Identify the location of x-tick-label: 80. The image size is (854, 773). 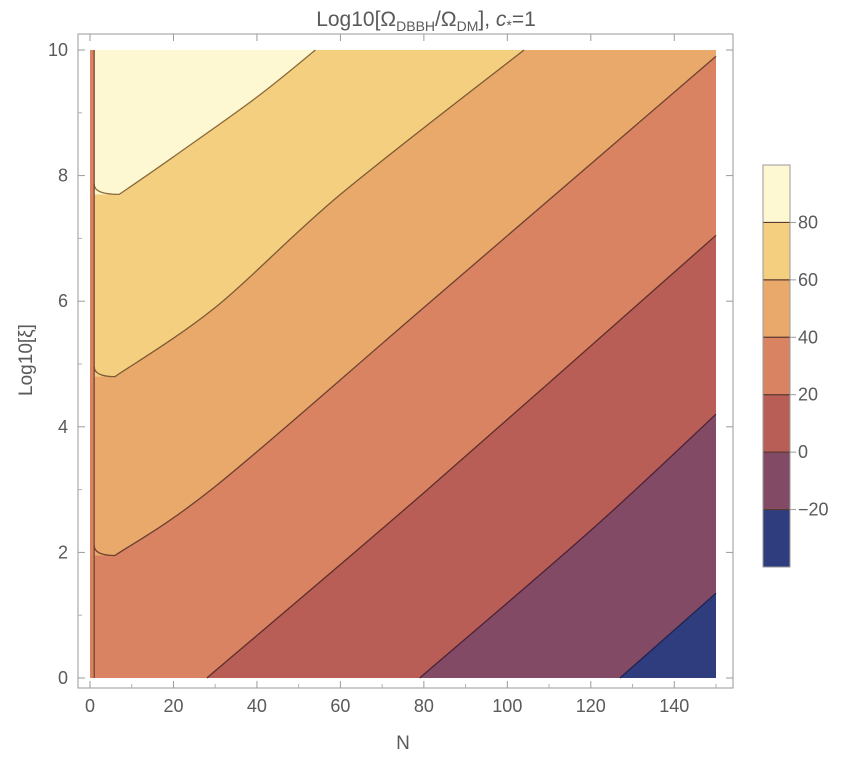
(424, 706).